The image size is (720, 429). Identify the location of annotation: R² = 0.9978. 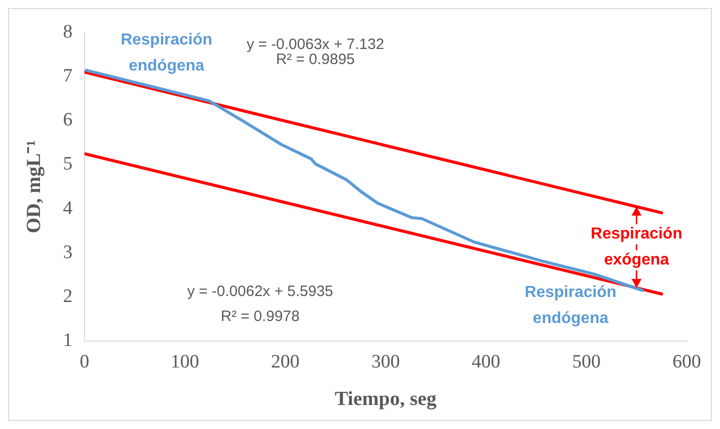
(260, 317).